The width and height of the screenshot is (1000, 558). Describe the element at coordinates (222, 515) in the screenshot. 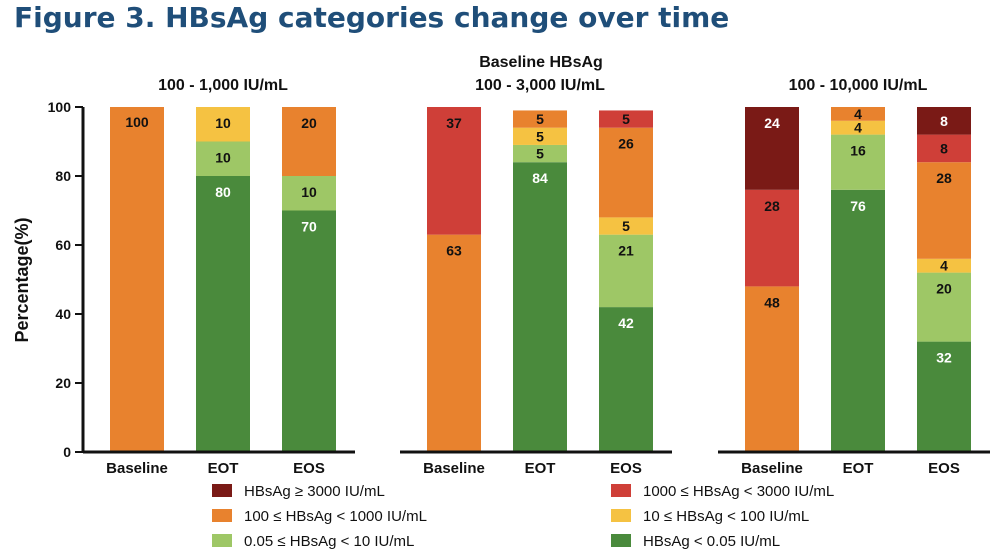

I see `legend-swatch-100to1000` at that location.